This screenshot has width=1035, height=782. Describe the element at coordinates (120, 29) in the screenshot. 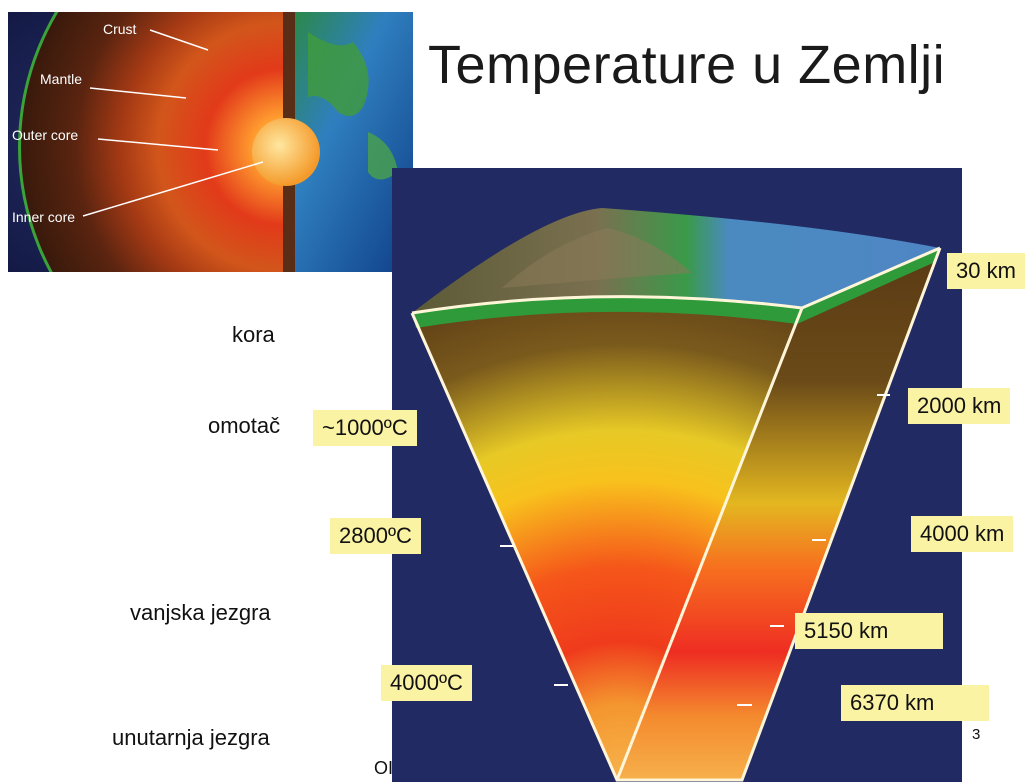

I see `globe-label-crust: Crust` at that location.